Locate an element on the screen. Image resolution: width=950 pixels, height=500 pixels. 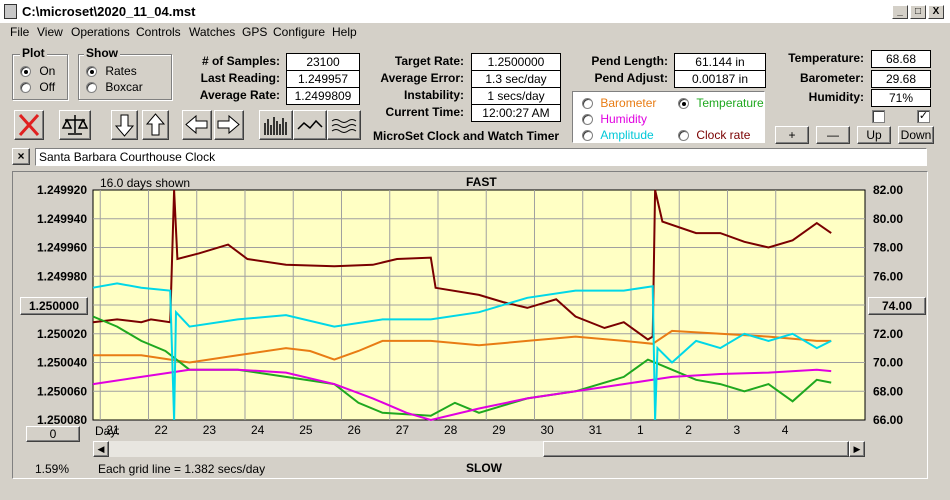
menu-controls: Controls is located at coordinates (158, 32).